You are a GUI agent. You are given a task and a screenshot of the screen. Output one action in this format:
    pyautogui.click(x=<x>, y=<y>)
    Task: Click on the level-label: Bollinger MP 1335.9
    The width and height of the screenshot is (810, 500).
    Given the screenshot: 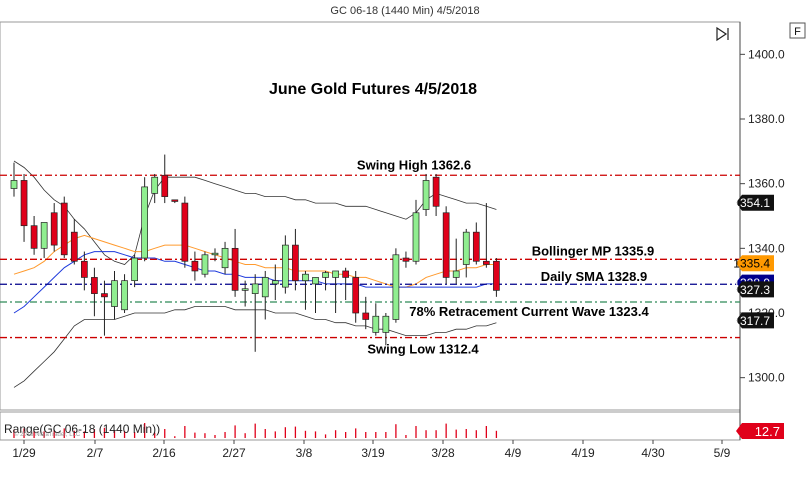 What is the action you would take?
    pyautogui.click(x=593, y=250)
    